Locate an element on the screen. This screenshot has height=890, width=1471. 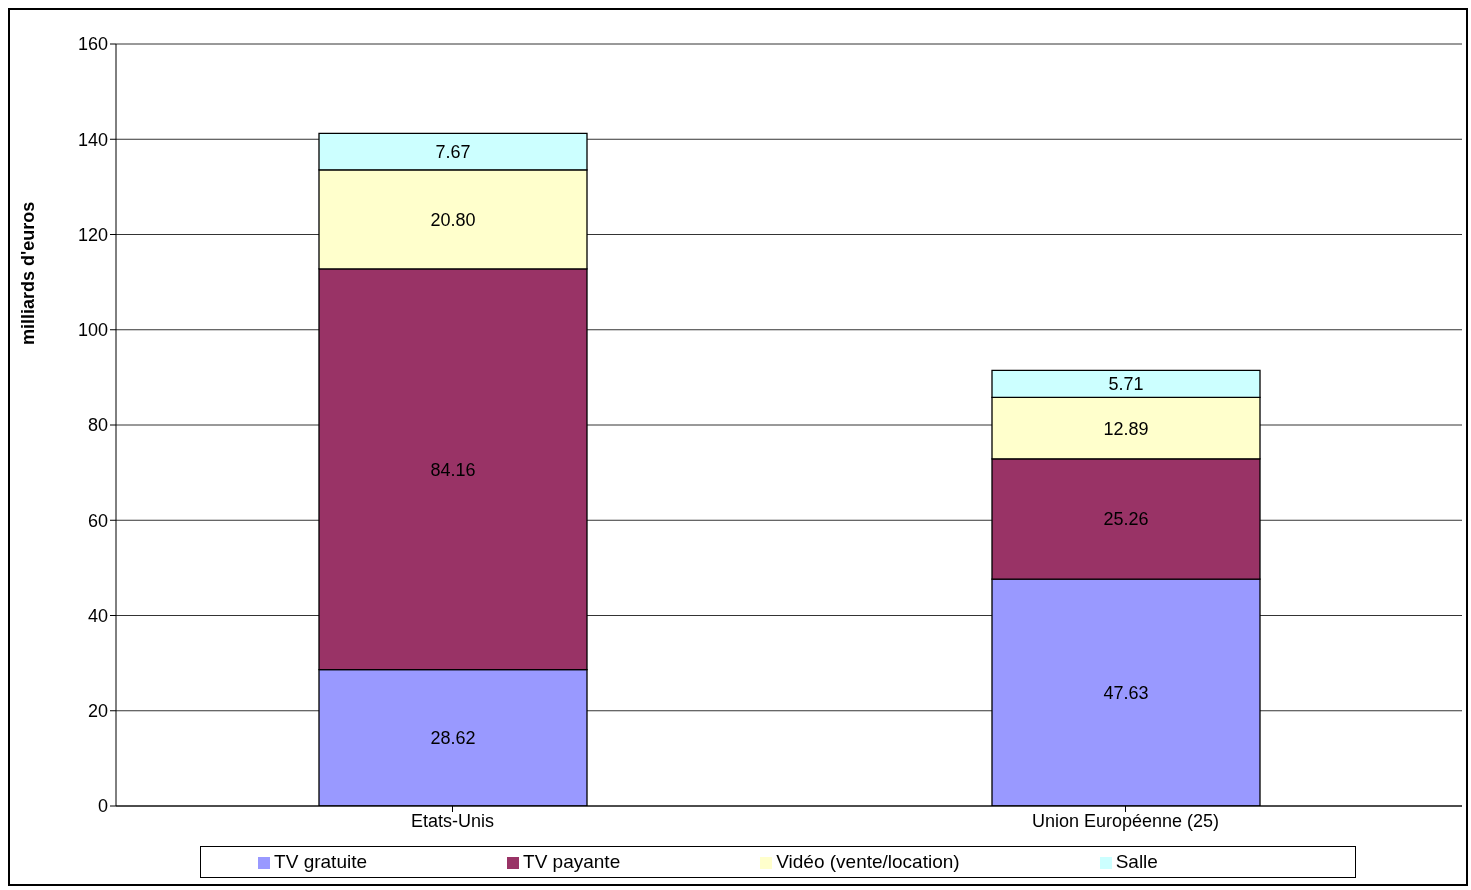
y-tick-label: 100 is located at coordinates (92, 330).